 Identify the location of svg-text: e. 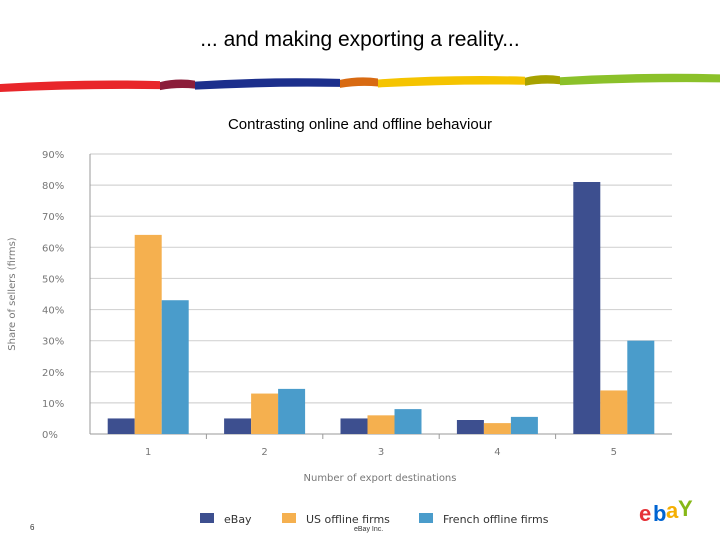
(645, 513).